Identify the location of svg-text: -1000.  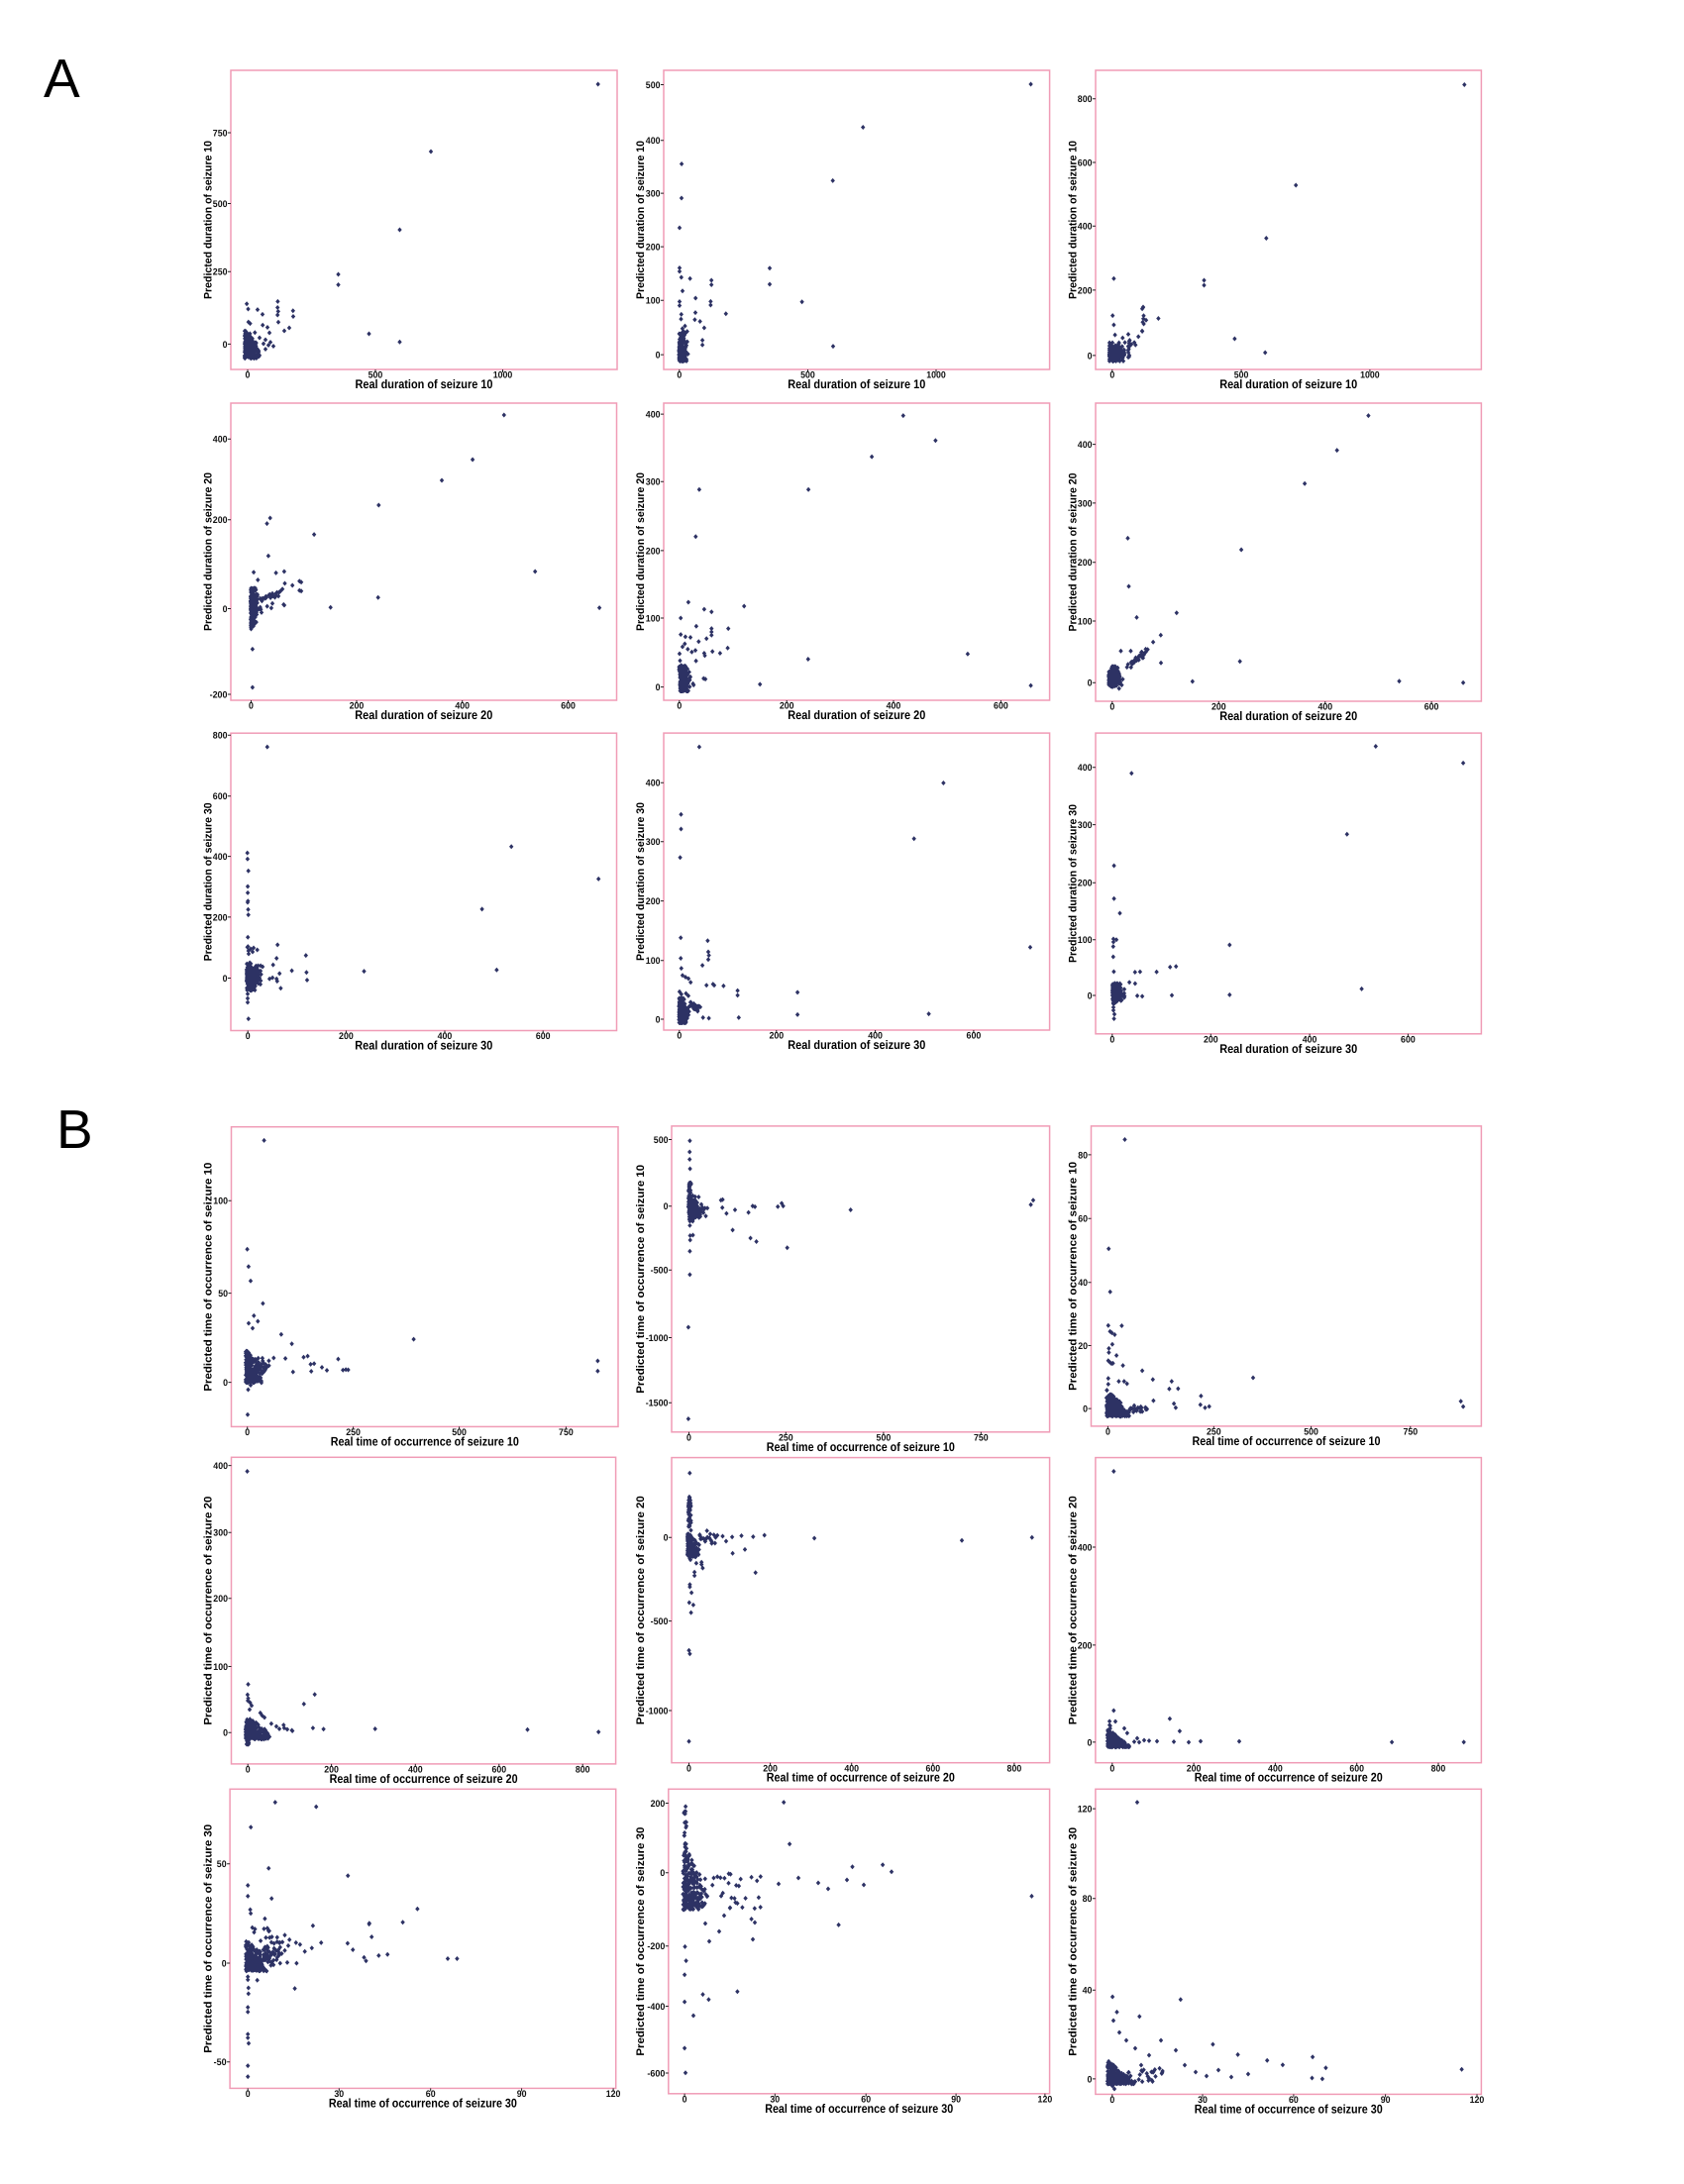
(657, 1711).